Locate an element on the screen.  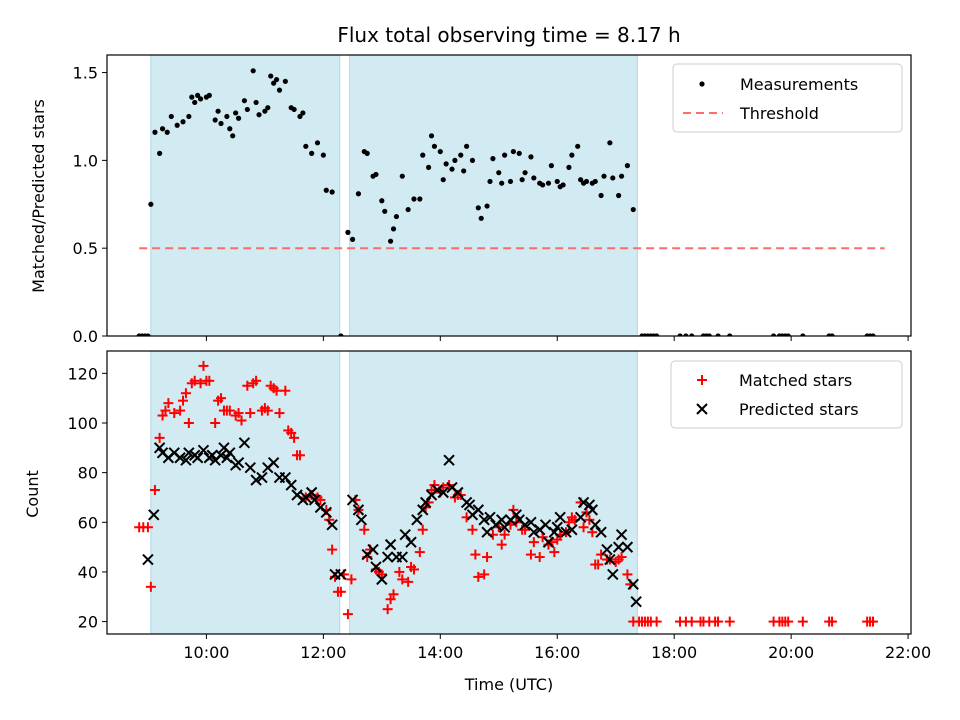
bottom-legend: Matched stars Predicted stars is located at coordinates (786, 394).